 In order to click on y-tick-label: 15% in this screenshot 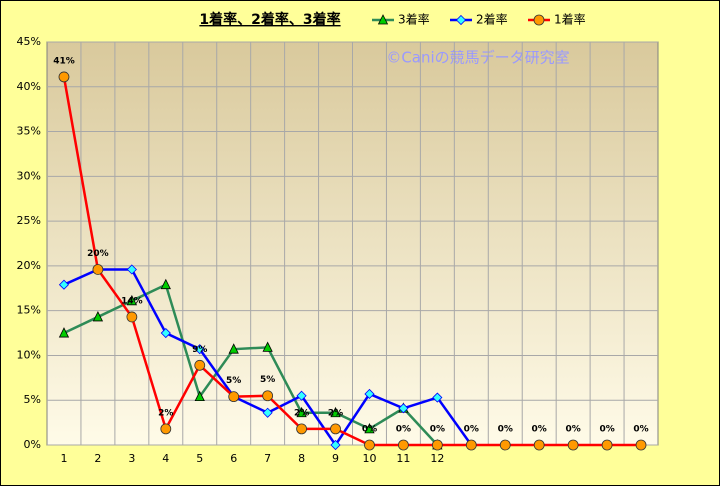, I will do `click(29, 310)`.